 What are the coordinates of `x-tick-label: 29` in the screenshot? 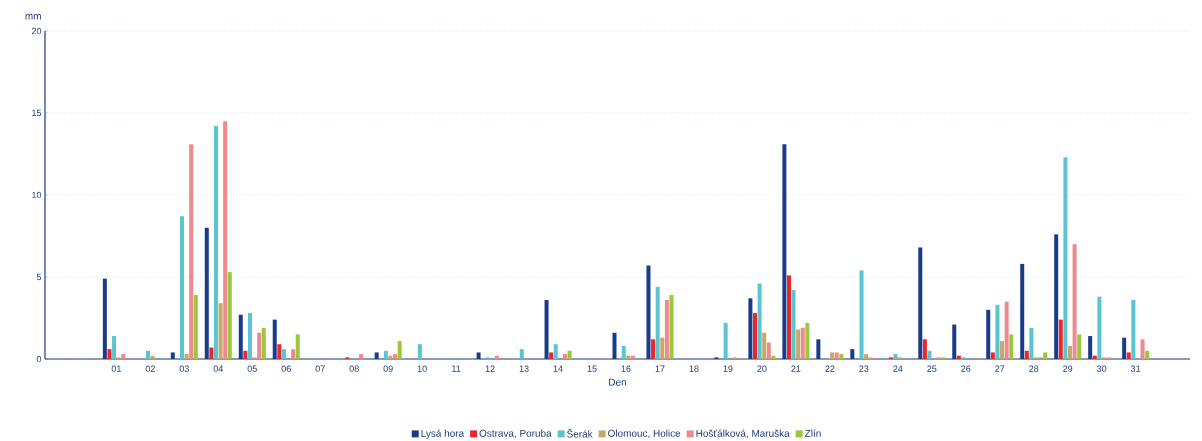 It's located at (1068, 368).